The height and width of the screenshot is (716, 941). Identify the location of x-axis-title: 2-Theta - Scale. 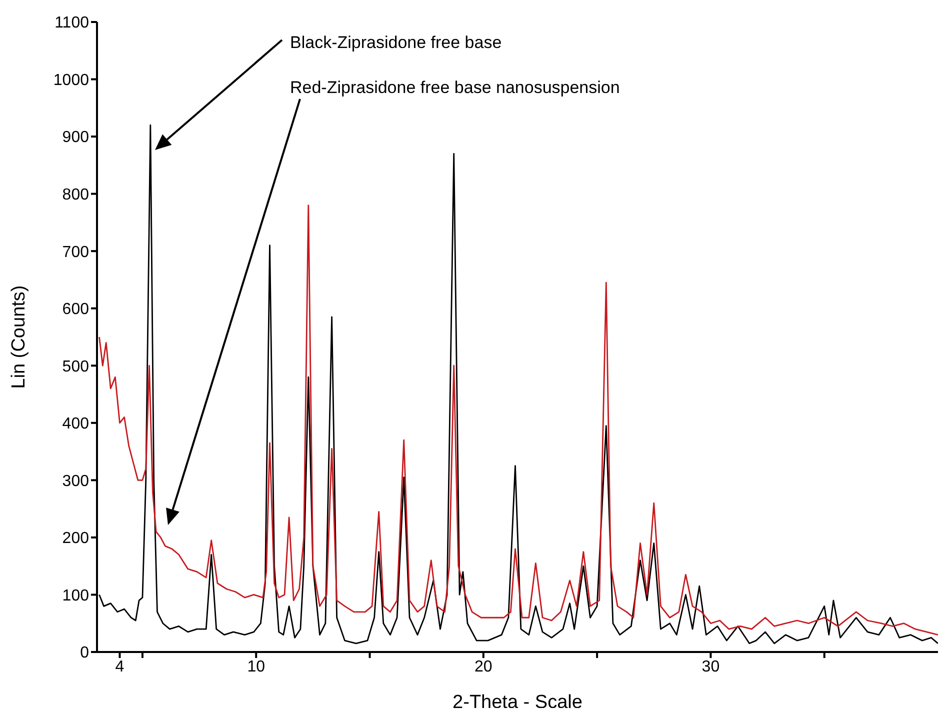
(517, 702).